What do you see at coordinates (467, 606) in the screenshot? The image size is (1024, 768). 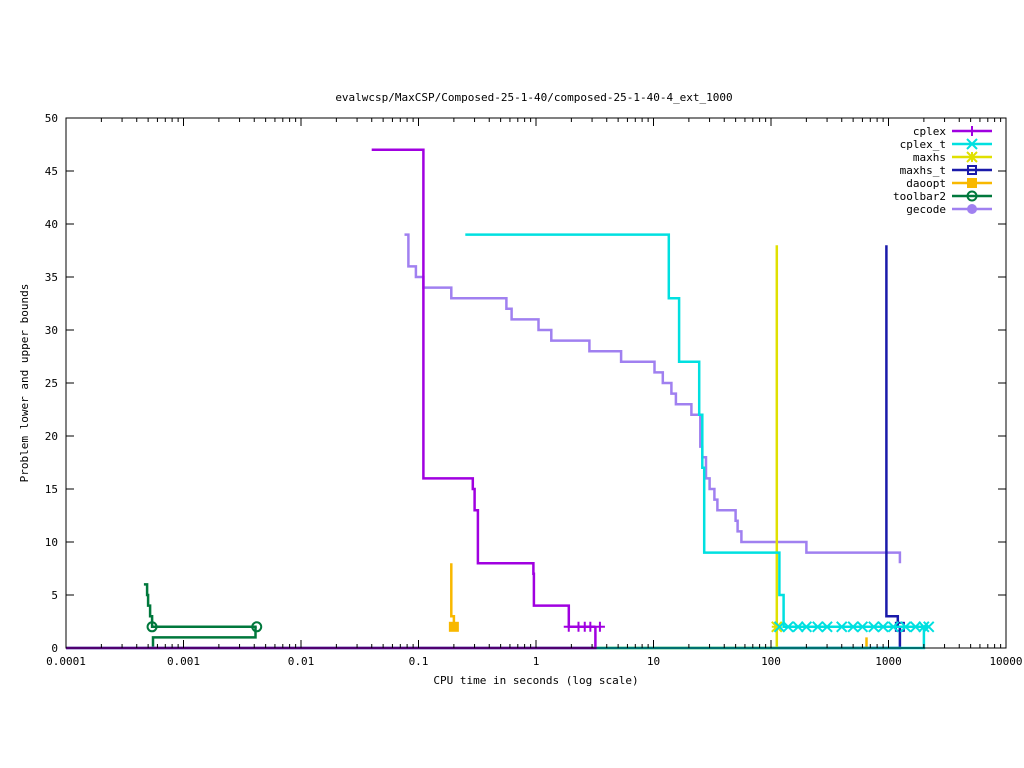 I see `series-daoopt` at bounding box center [467, 606].